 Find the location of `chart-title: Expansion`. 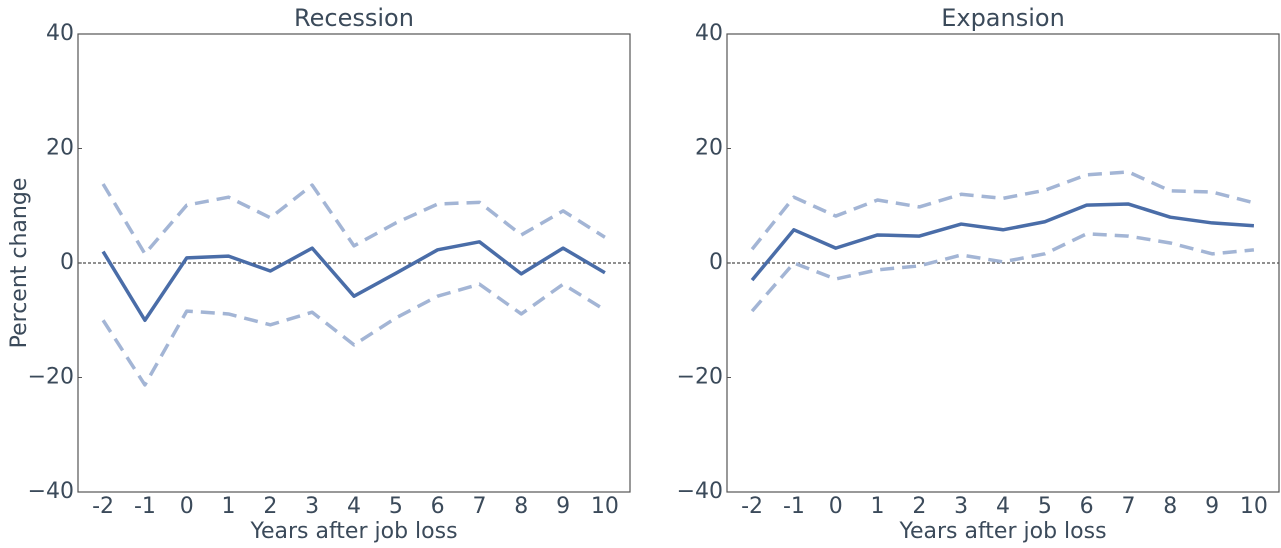

chart-title: Expansion is located at coordinates (1003, 18).